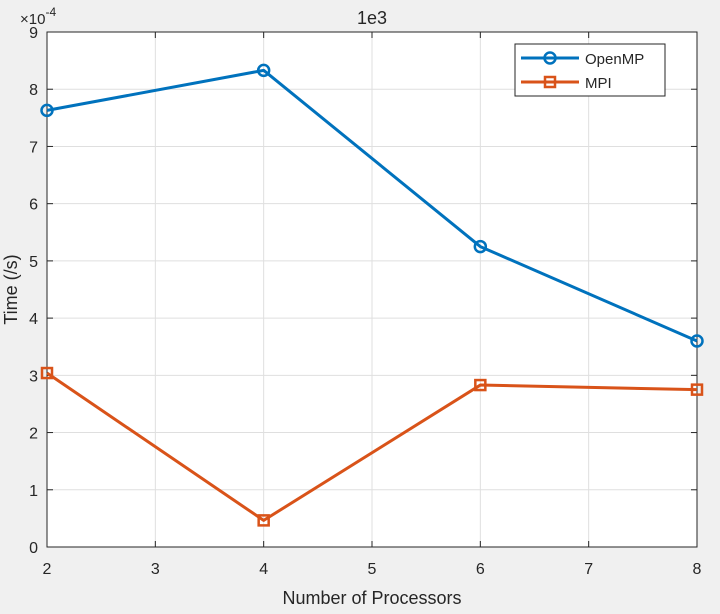 Image resolution: width=720 pixels, height=614 pixels. What do you see at coordinates (582, 59) in the screenshot?
I see `legend-item-openmp: OpenMP` at bounding box center [582, 59].